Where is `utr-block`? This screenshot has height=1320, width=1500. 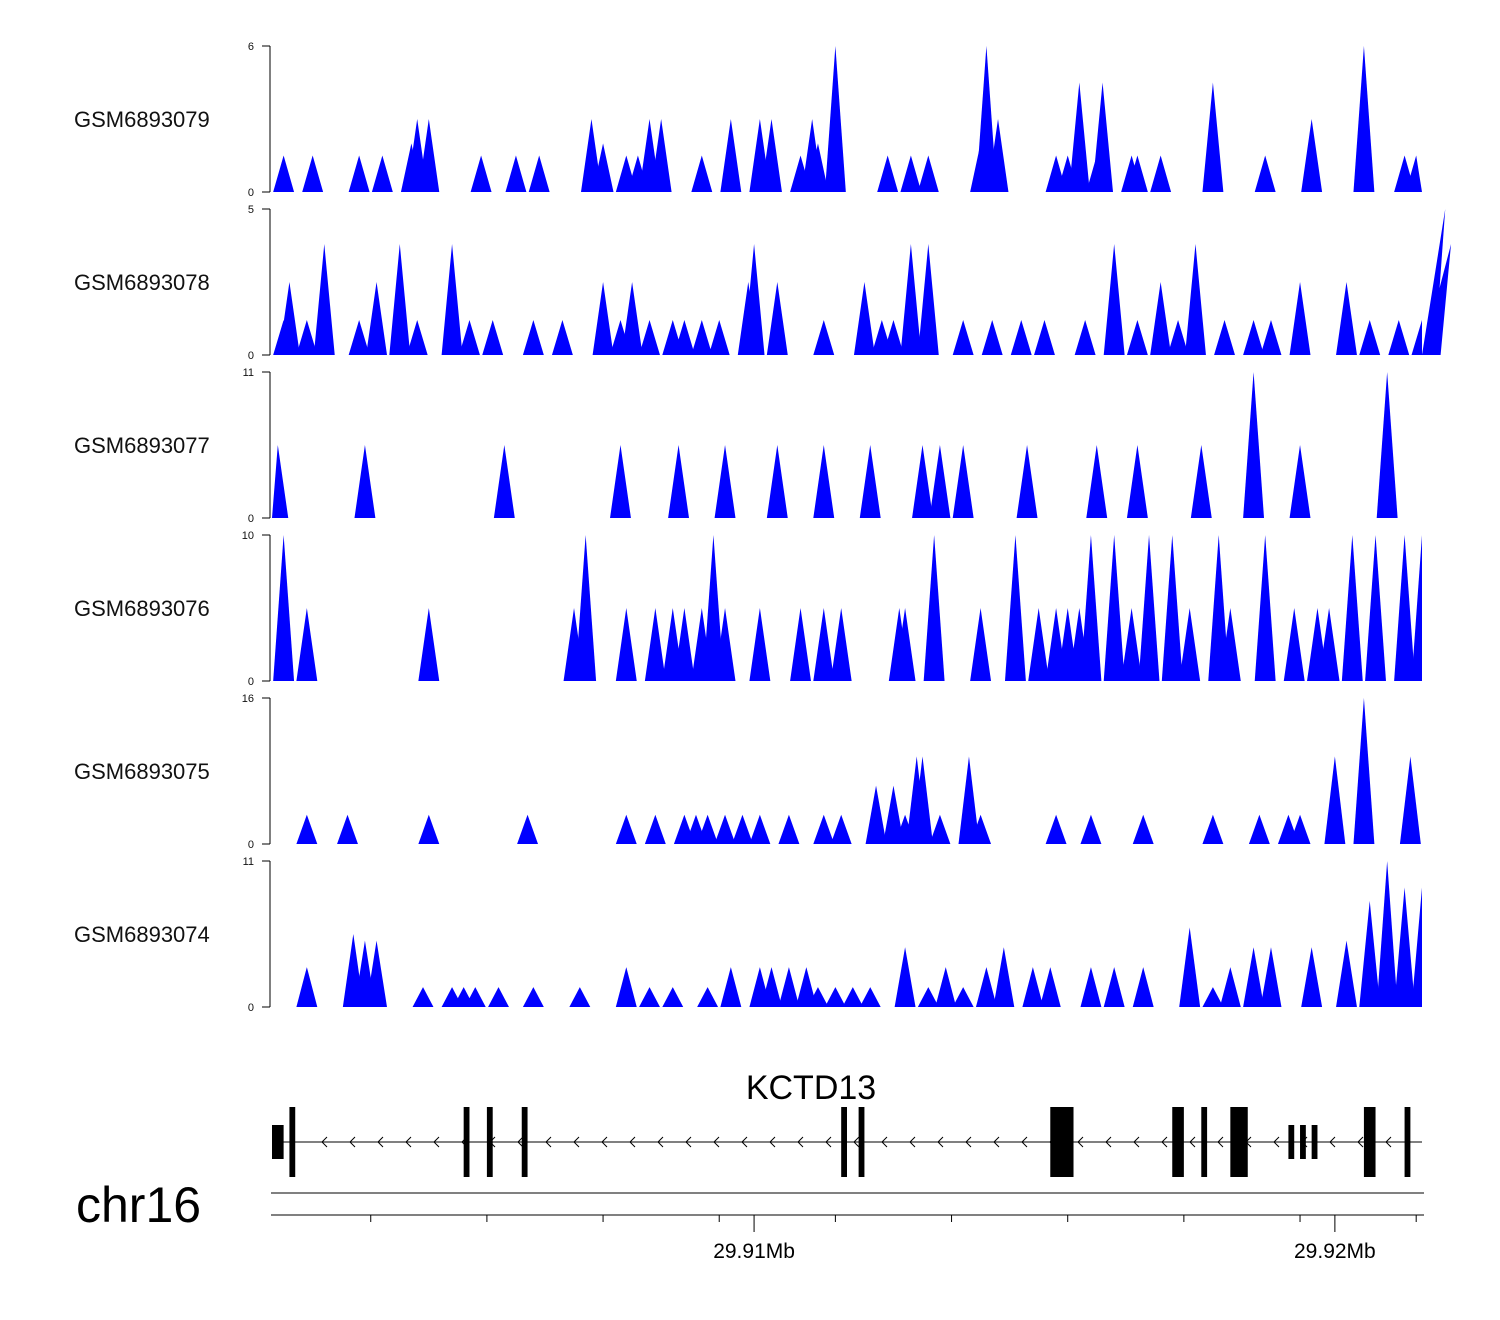 utr-block is located at coordinates (1291, 1142).